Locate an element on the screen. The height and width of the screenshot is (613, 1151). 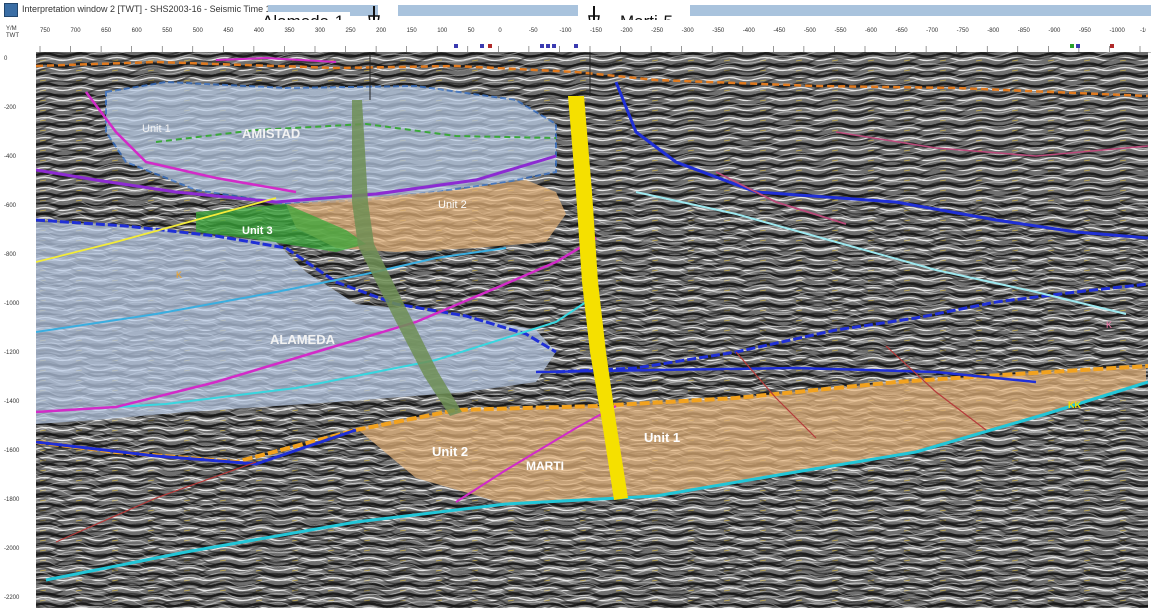
unit3-area is located at coordinates (281, 228).